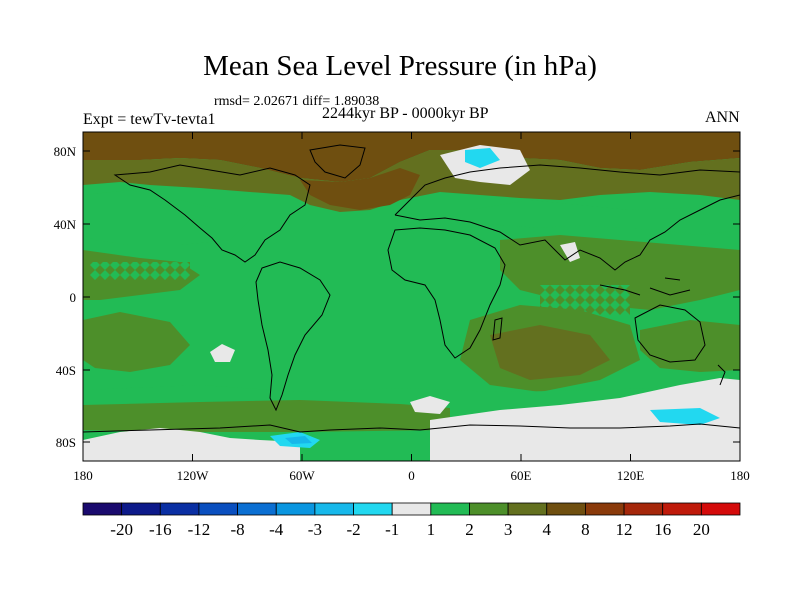  What do you see at coordinates (670, 333) in the screenshot?
I see `coast-australia` at bounding box center [670, 333].